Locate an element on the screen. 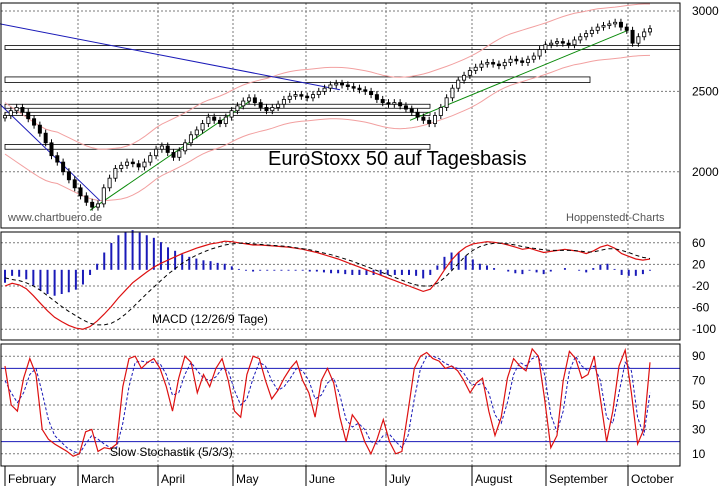  support-zone is located at coordinates (217, 147).